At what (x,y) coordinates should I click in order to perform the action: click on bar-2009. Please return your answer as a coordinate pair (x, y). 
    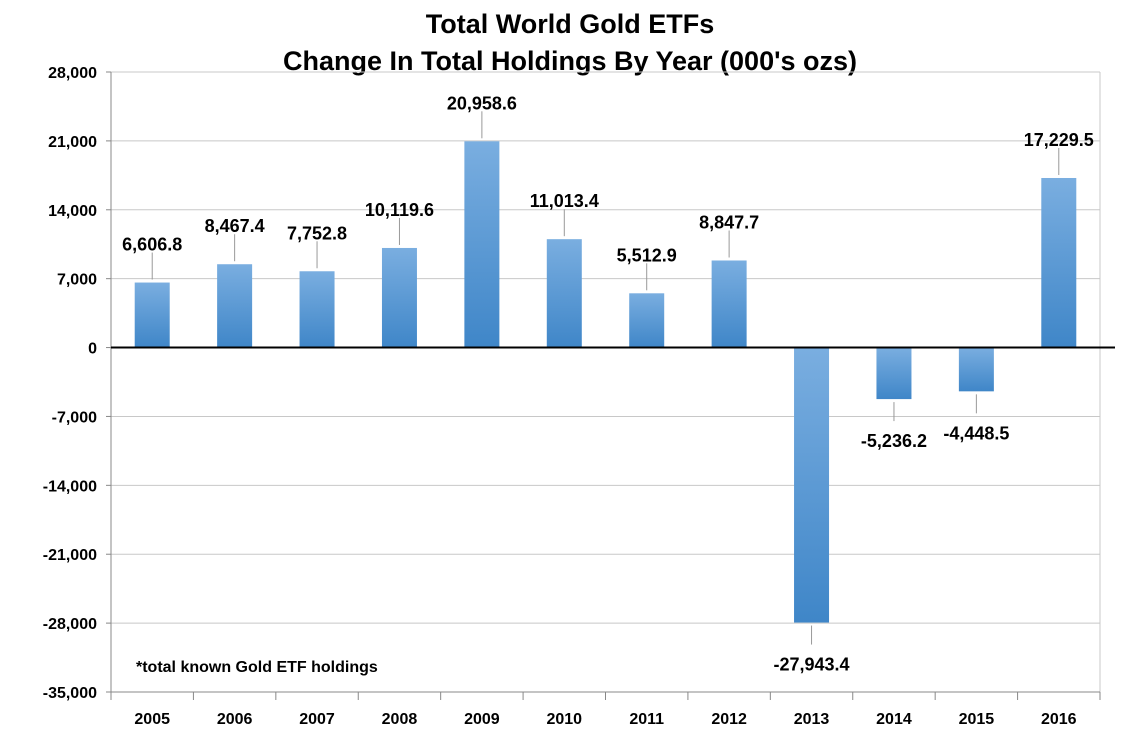
    Looking at the image, I should click on (482, 244).